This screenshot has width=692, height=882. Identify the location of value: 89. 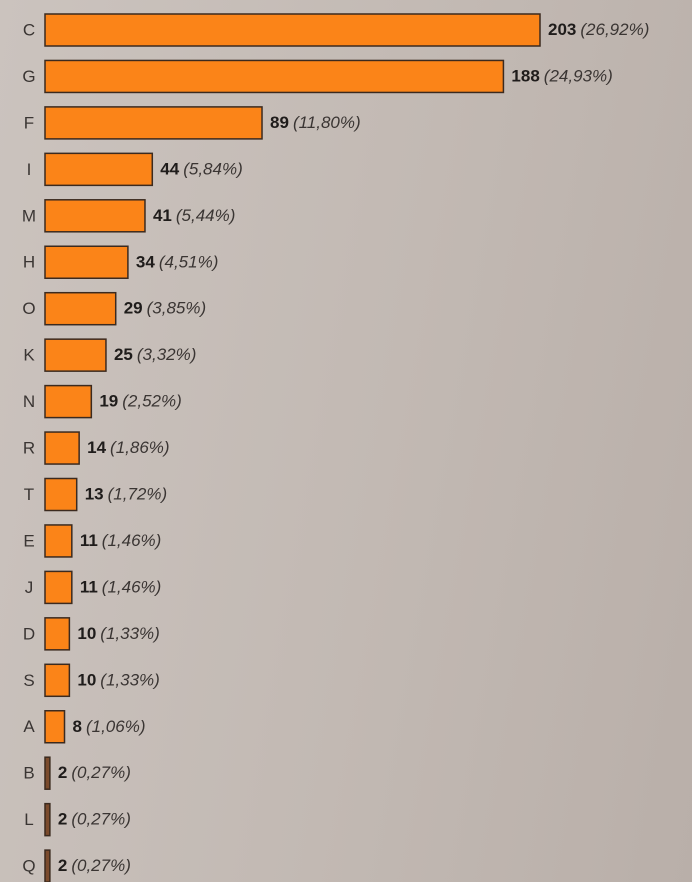
(279, 122).